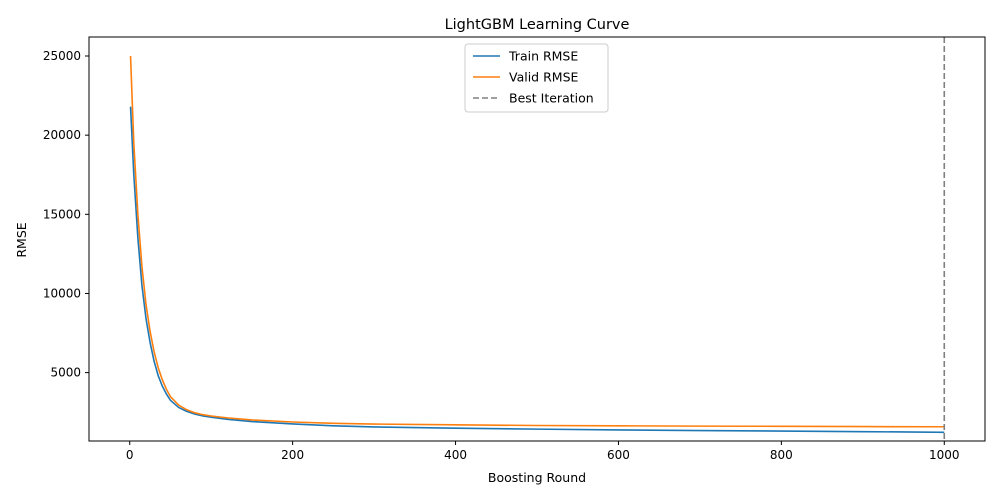 The height and width of the screenshot is (500, 1000). Describe the element at coordinates (21, 239) in the screenshot. I see `y-axis-label: RMSE` at that location.